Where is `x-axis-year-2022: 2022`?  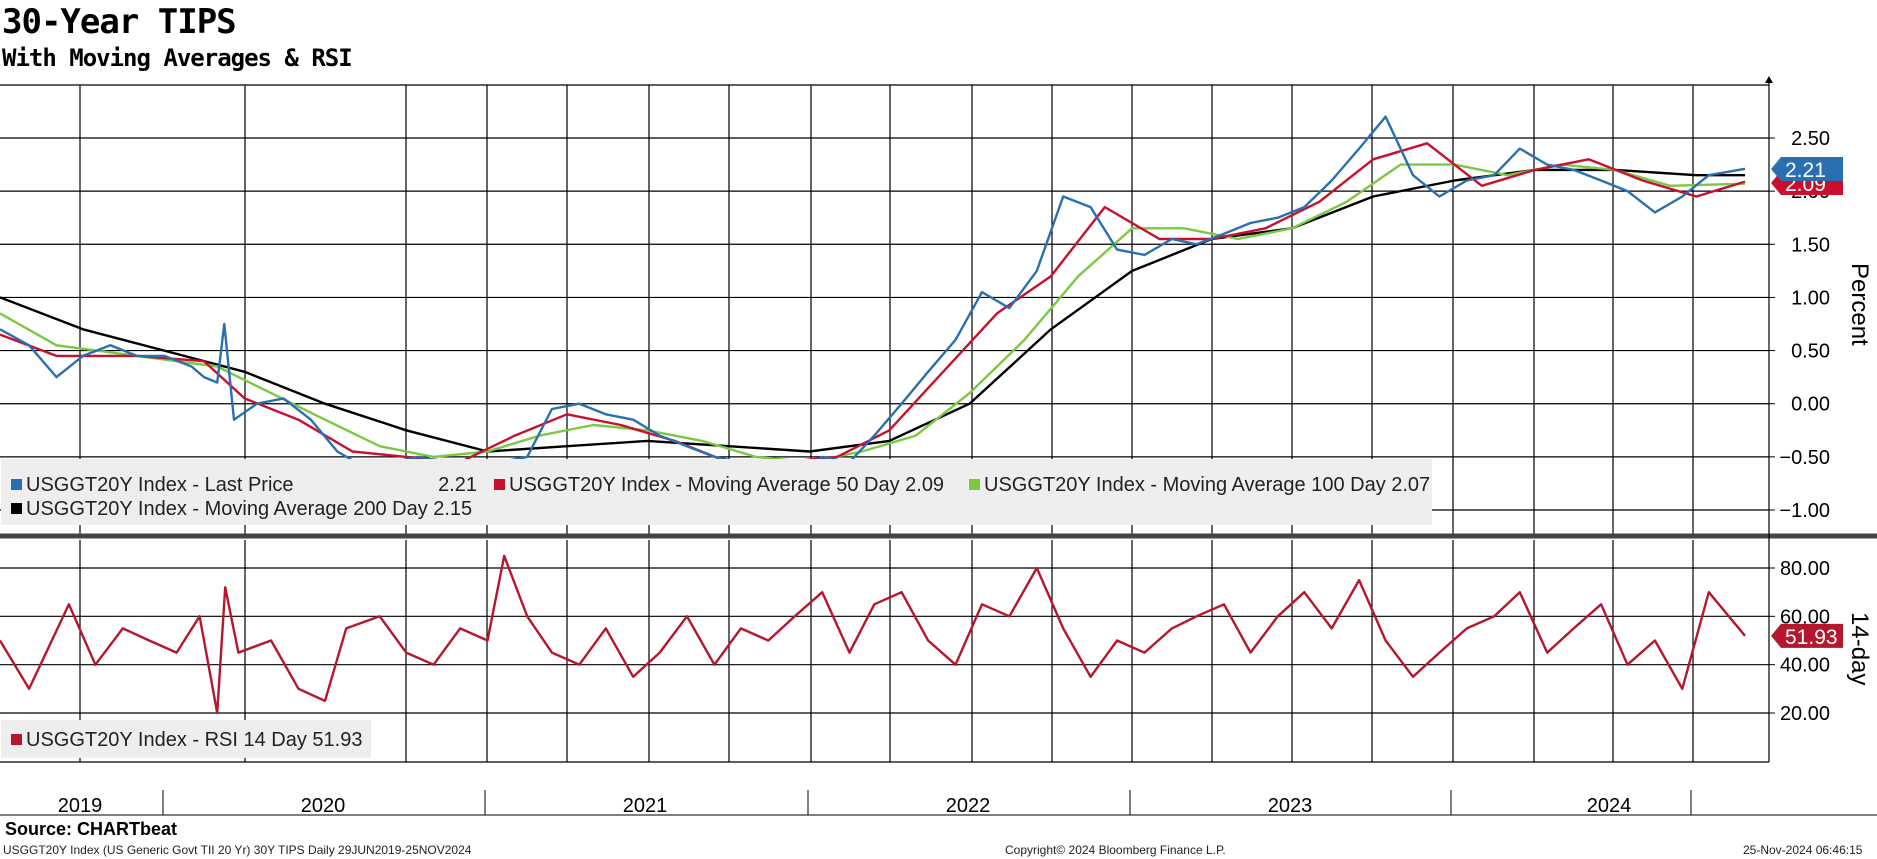
x-axis-year-2022: 2022 is located at coordinates (968, 806).